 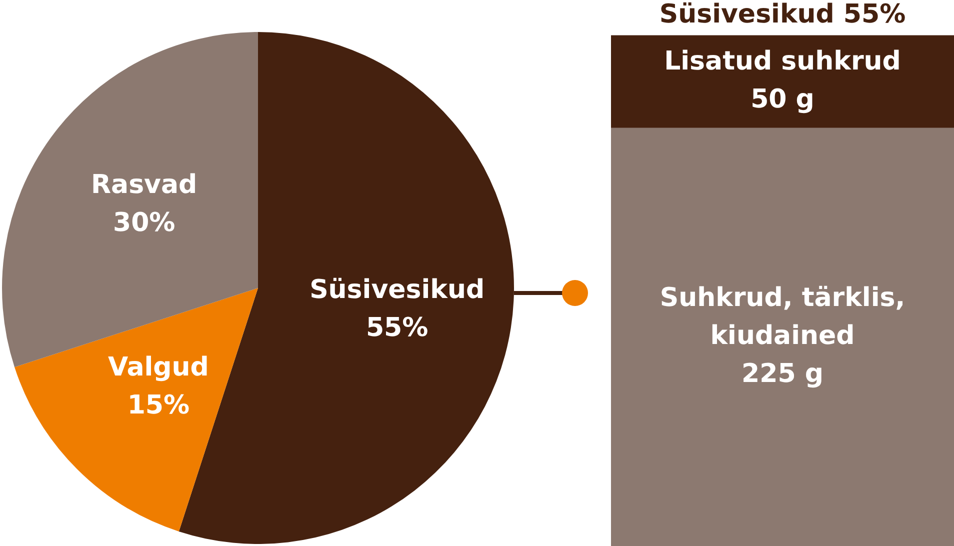 I want to click on slice-label: Valgud, so click(x=158, y=367).